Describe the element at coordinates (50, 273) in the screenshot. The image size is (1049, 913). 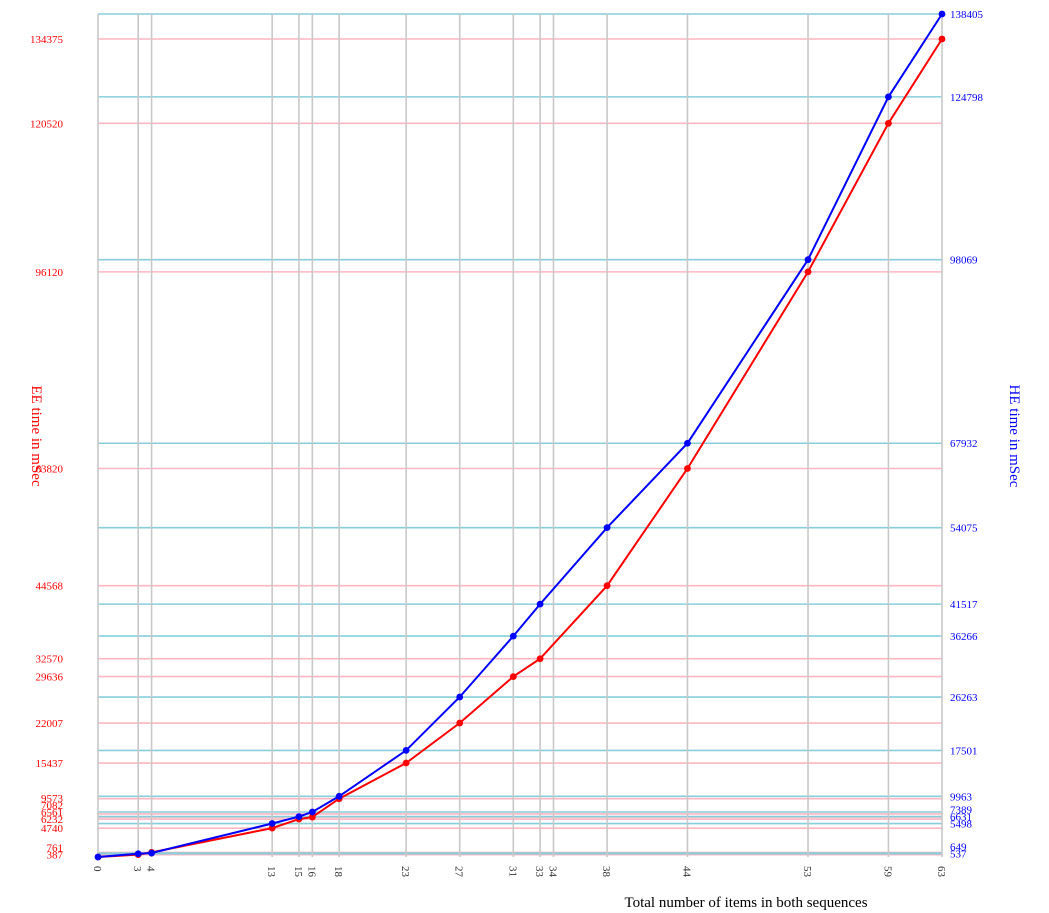
I see `left-tick-label: 96120` at that location.